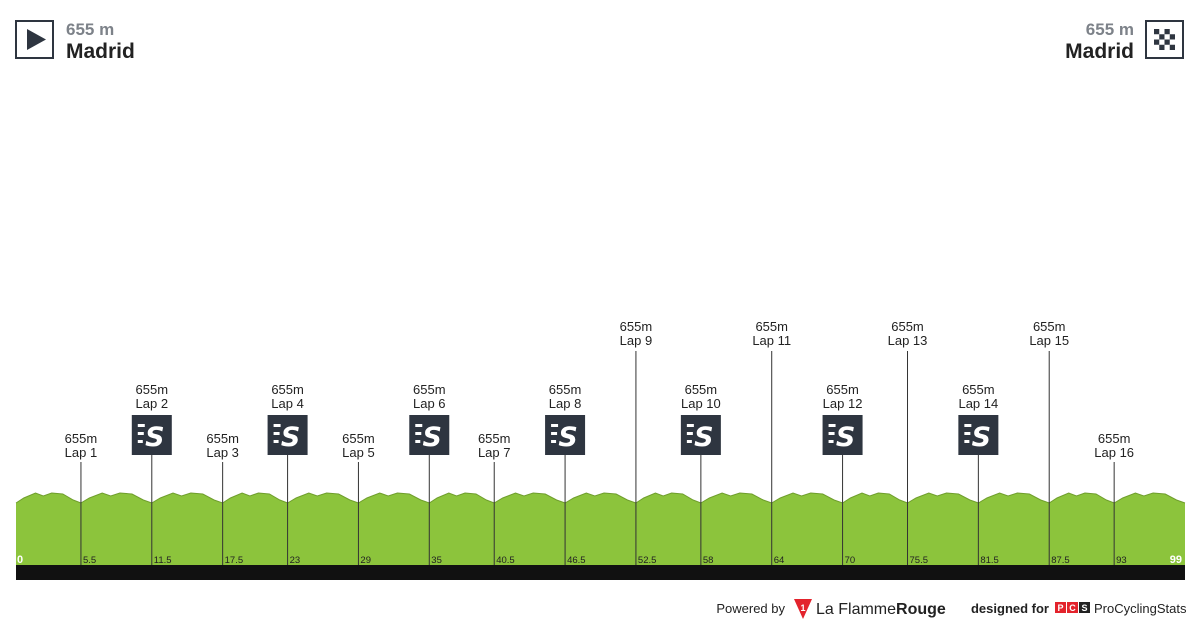  I want to click on km-start-label: 0, so click(20, 560).